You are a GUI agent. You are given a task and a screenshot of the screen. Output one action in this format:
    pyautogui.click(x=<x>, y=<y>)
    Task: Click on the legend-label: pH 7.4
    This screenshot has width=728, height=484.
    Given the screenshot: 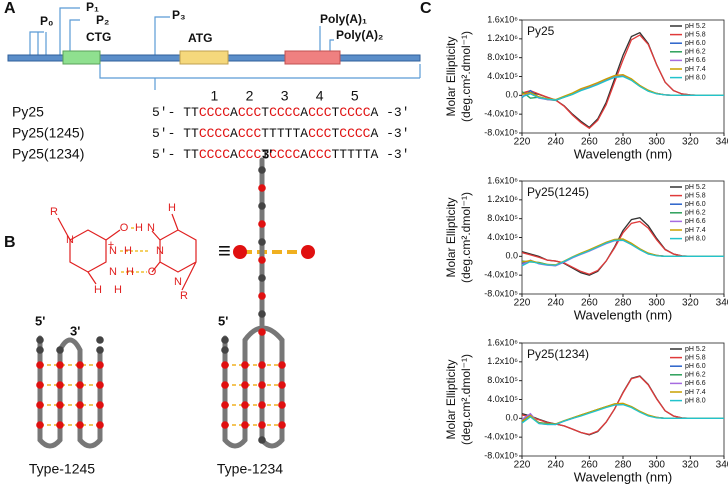 What is the action you would take?
    pyautogui.click(x=695, y=392)
    